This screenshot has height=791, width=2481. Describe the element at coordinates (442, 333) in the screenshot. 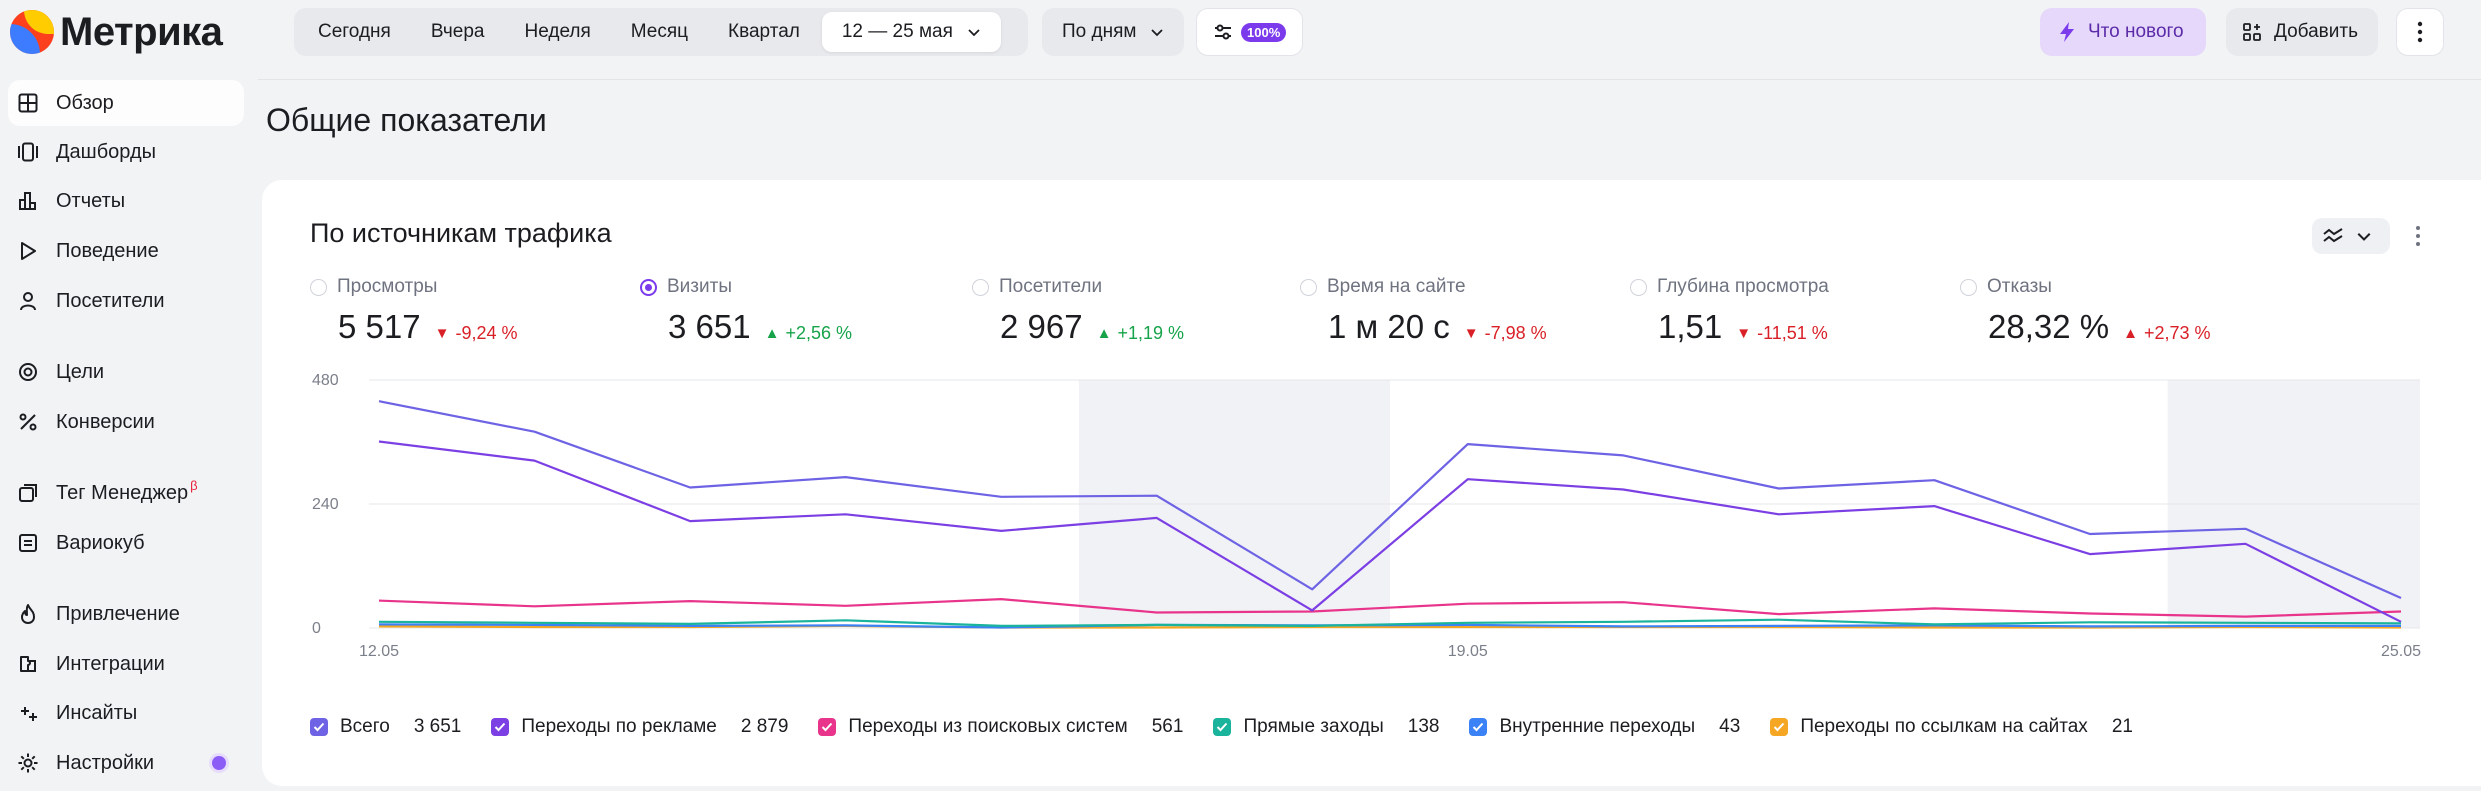

I see `arrow-down-icon: ▼` at that location.